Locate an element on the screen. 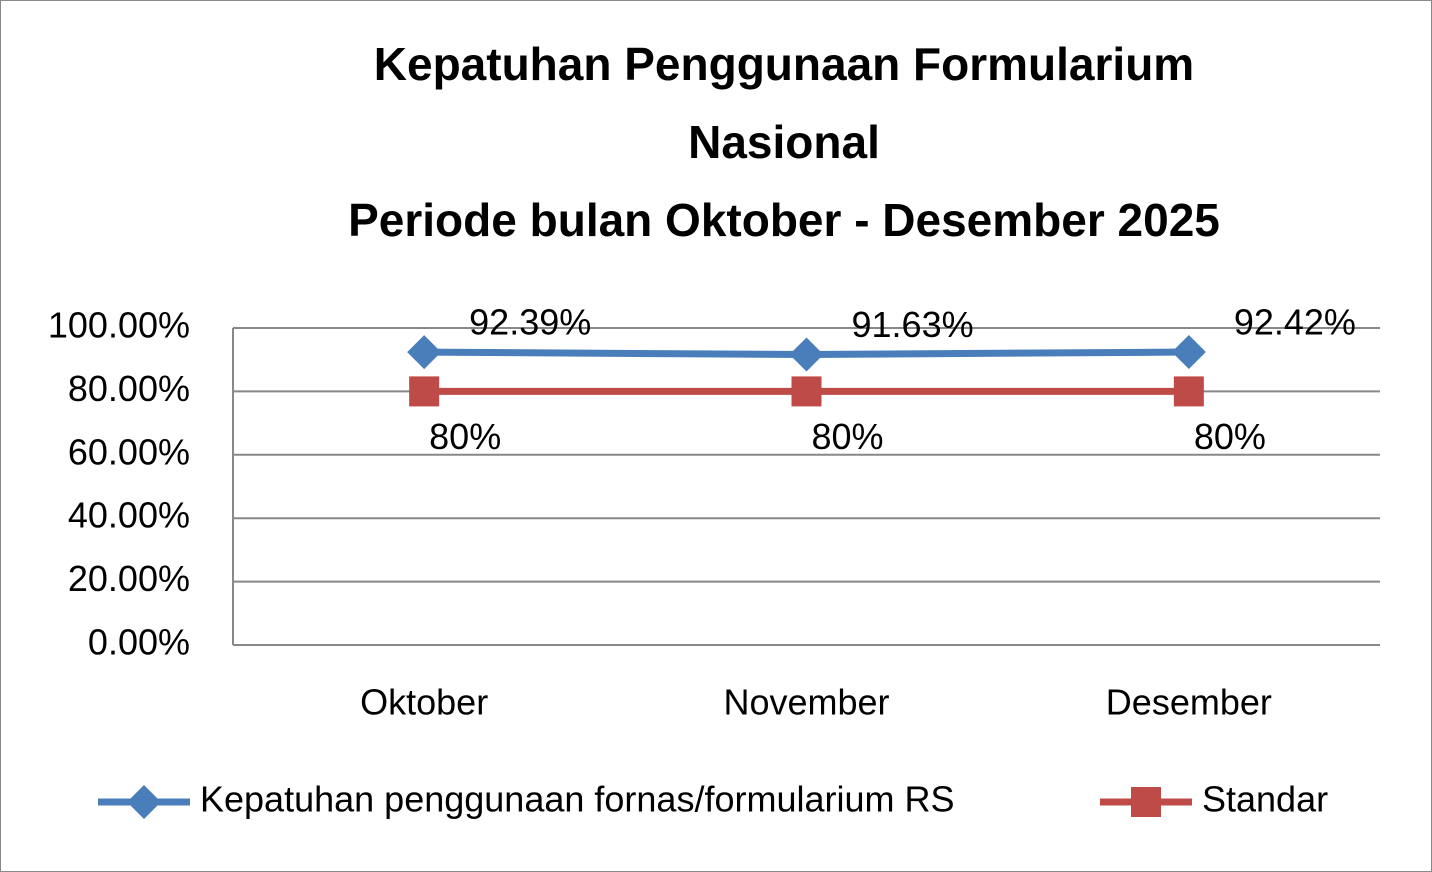 The image size is (1432, 872). x-tick-label: Oktober is located at coordinates (424, 702).